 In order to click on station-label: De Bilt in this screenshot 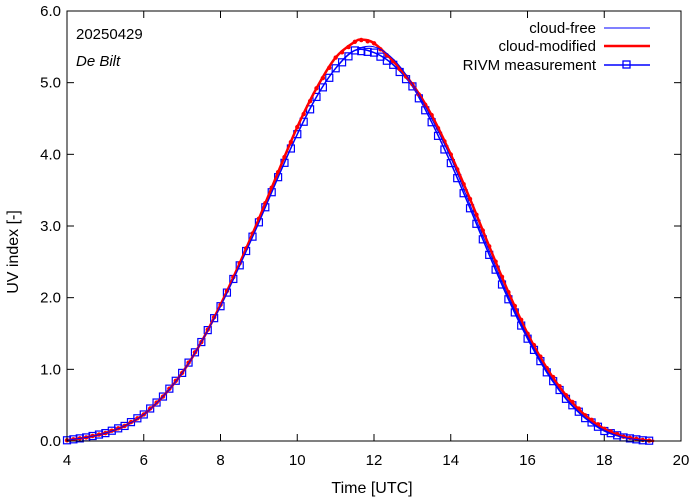, I will do `click(98, 61)`.